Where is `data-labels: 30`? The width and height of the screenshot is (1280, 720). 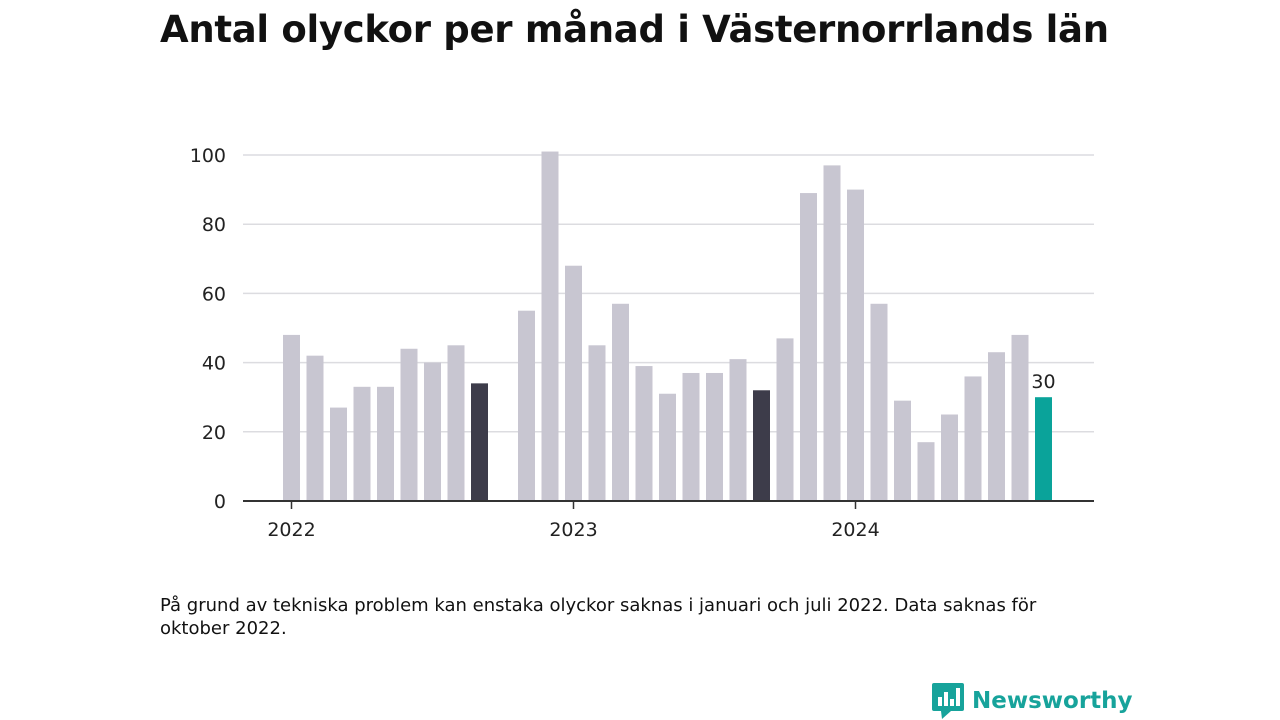 data-labels: 30 is located at coordinates (1043, 382).